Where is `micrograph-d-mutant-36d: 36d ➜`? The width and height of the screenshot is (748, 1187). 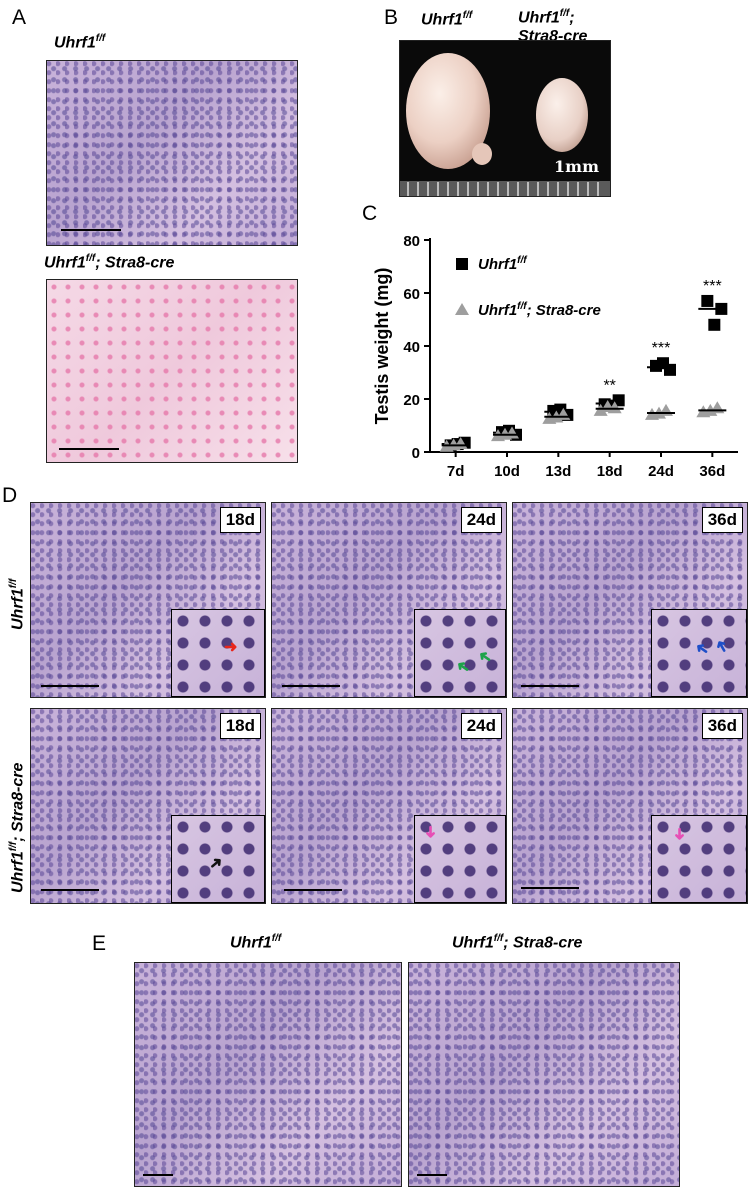 micrograph-d-mutant-36d: 36d ➜ is located at coordinates (630, 806).